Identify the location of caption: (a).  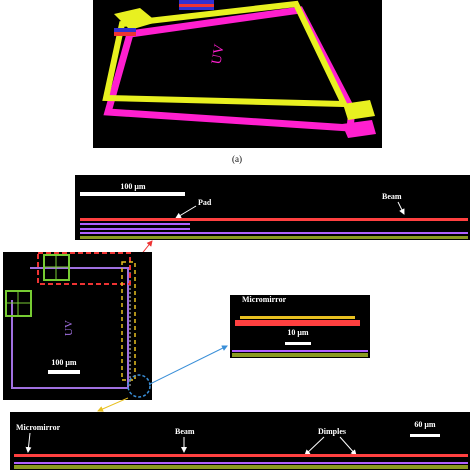
(237, 159).